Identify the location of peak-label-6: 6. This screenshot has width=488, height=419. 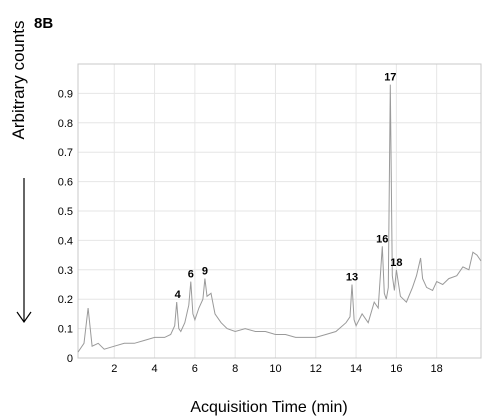
(191, 275).